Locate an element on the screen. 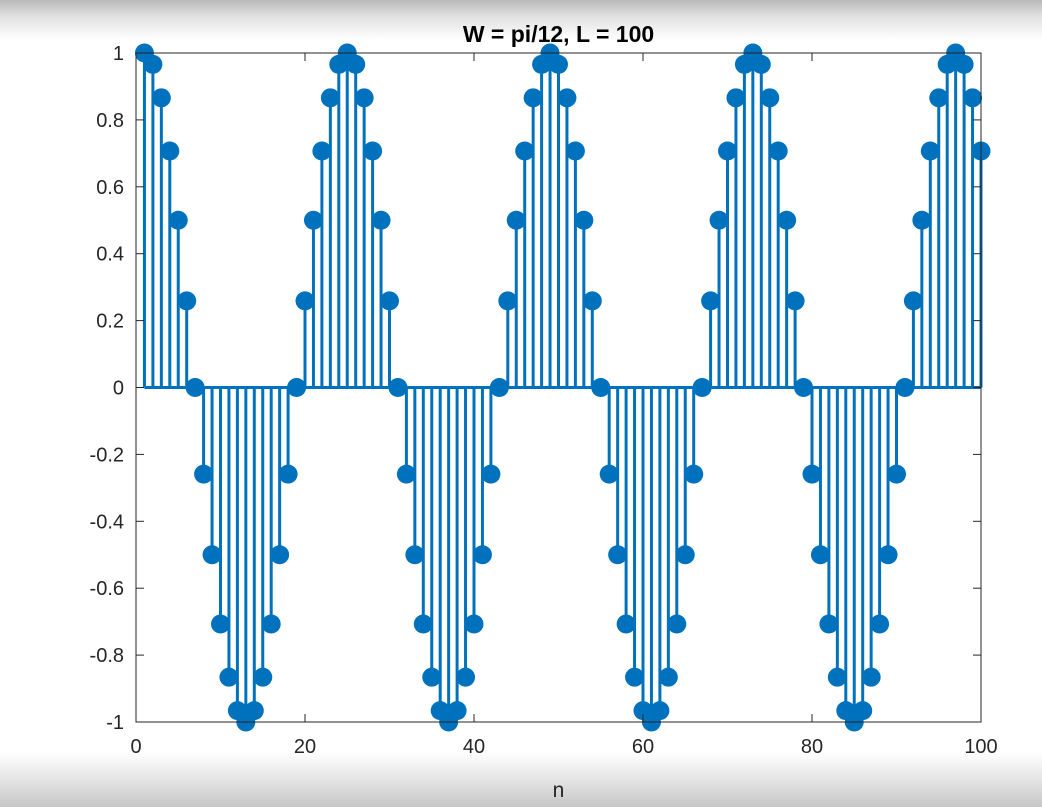 This screenshot has height=807, width=1042. x-tick-label: 80 is located at coordinates (812, 747).